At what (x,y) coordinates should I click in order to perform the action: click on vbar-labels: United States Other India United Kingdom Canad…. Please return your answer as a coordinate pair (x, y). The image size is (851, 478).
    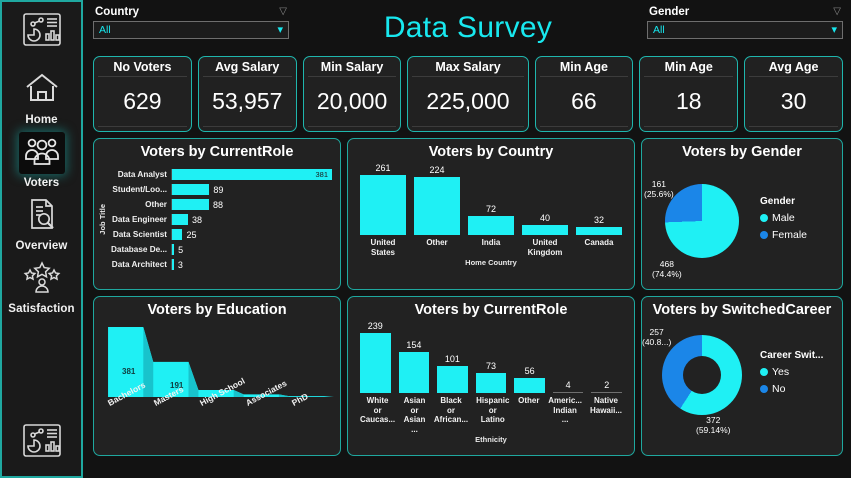
    Looking at the image, I should click on (491, 246).